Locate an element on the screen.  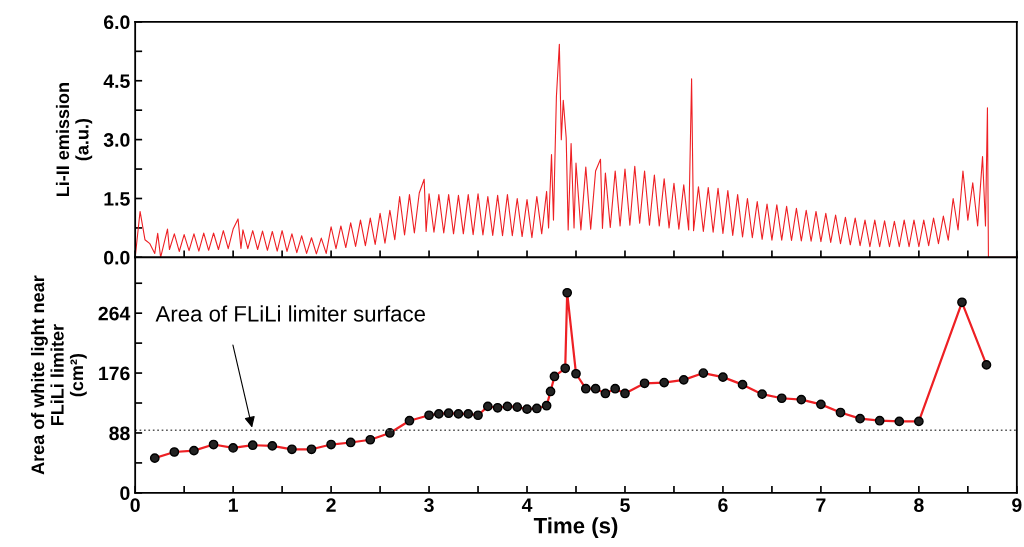
y-tick-label: 0.0 is located at coordinates (117, 257).